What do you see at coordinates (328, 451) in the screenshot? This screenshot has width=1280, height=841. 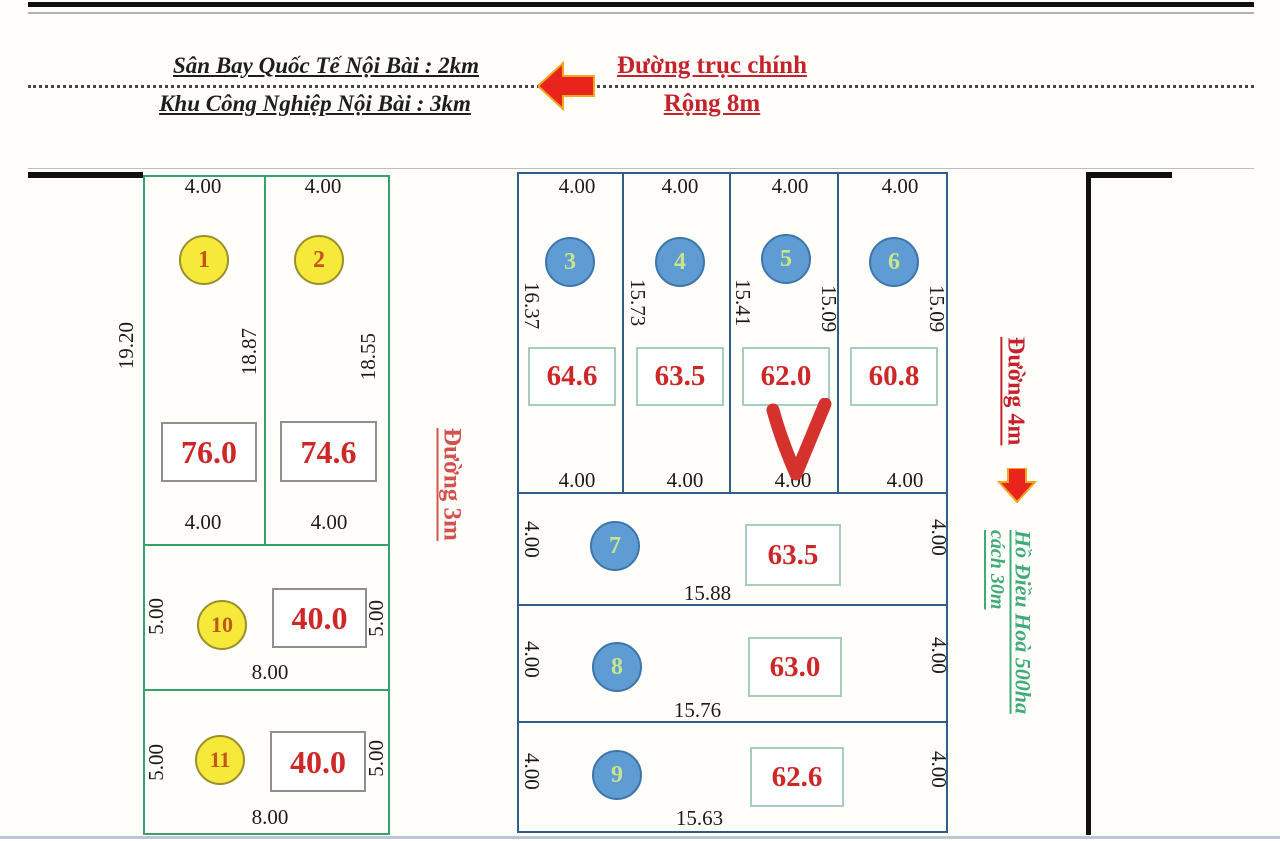 I see `plot2-area-value: 74.6` at bounding box center [328, 451].